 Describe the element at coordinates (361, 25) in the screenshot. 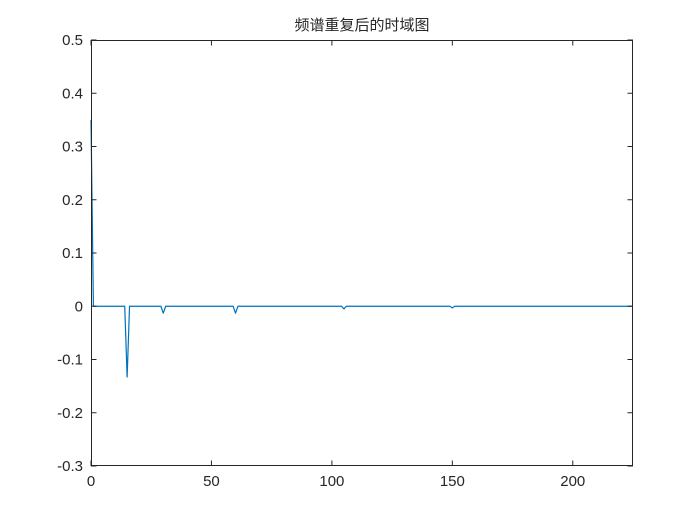

I see `chart-title: 频谱重复后的时域图` at that location.